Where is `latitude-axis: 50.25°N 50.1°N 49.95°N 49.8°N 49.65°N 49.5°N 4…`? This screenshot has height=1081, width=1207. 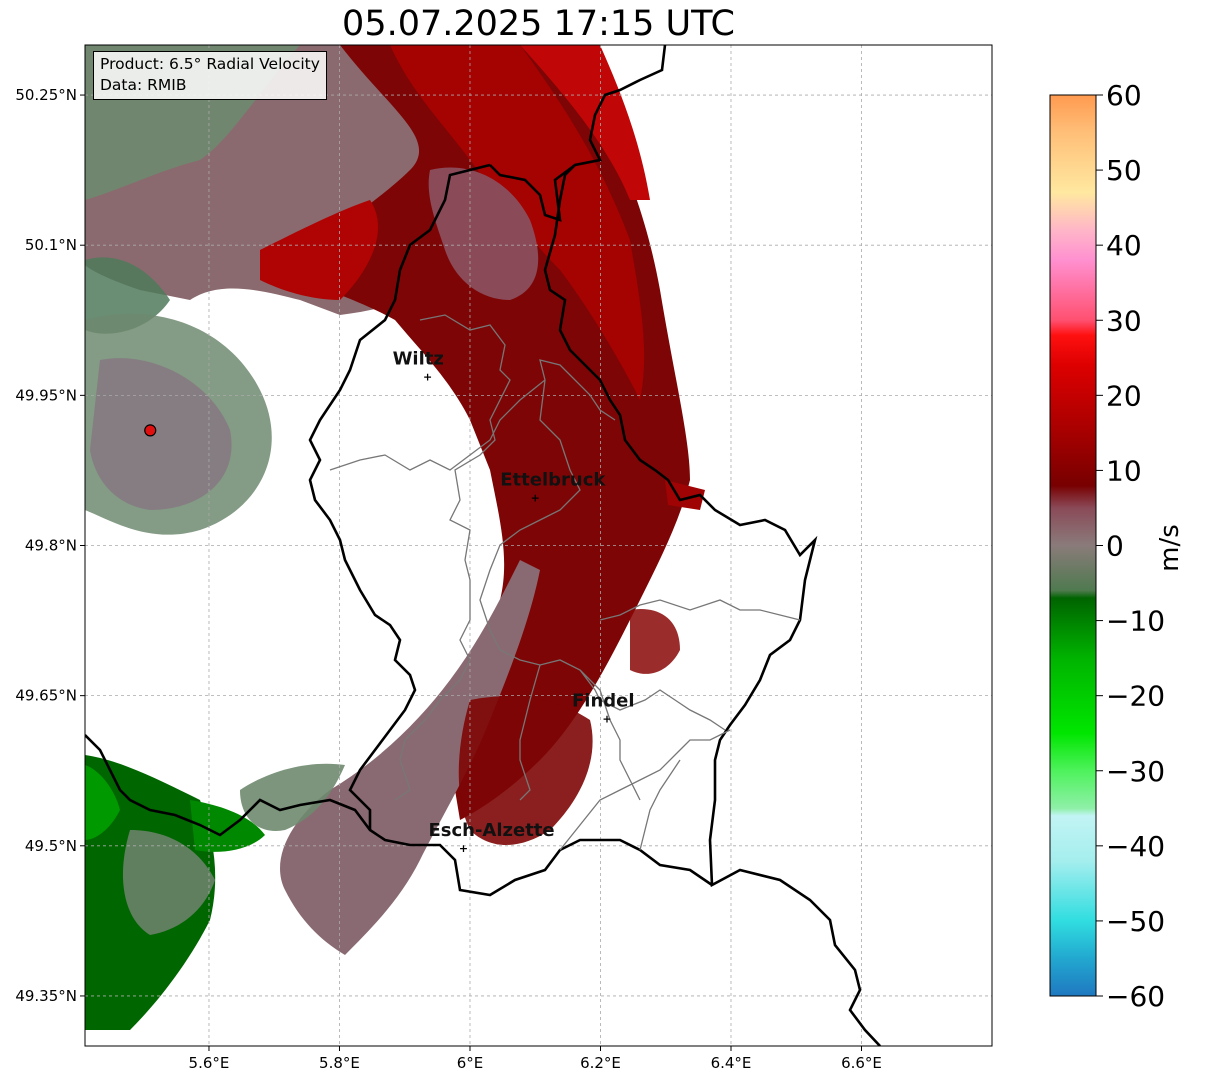 latitude-axis: 50.25°N 50.1°N 49.95°N 49.8°N 49.65°N 49.5°N 4… is located at coordinates (50, 545).